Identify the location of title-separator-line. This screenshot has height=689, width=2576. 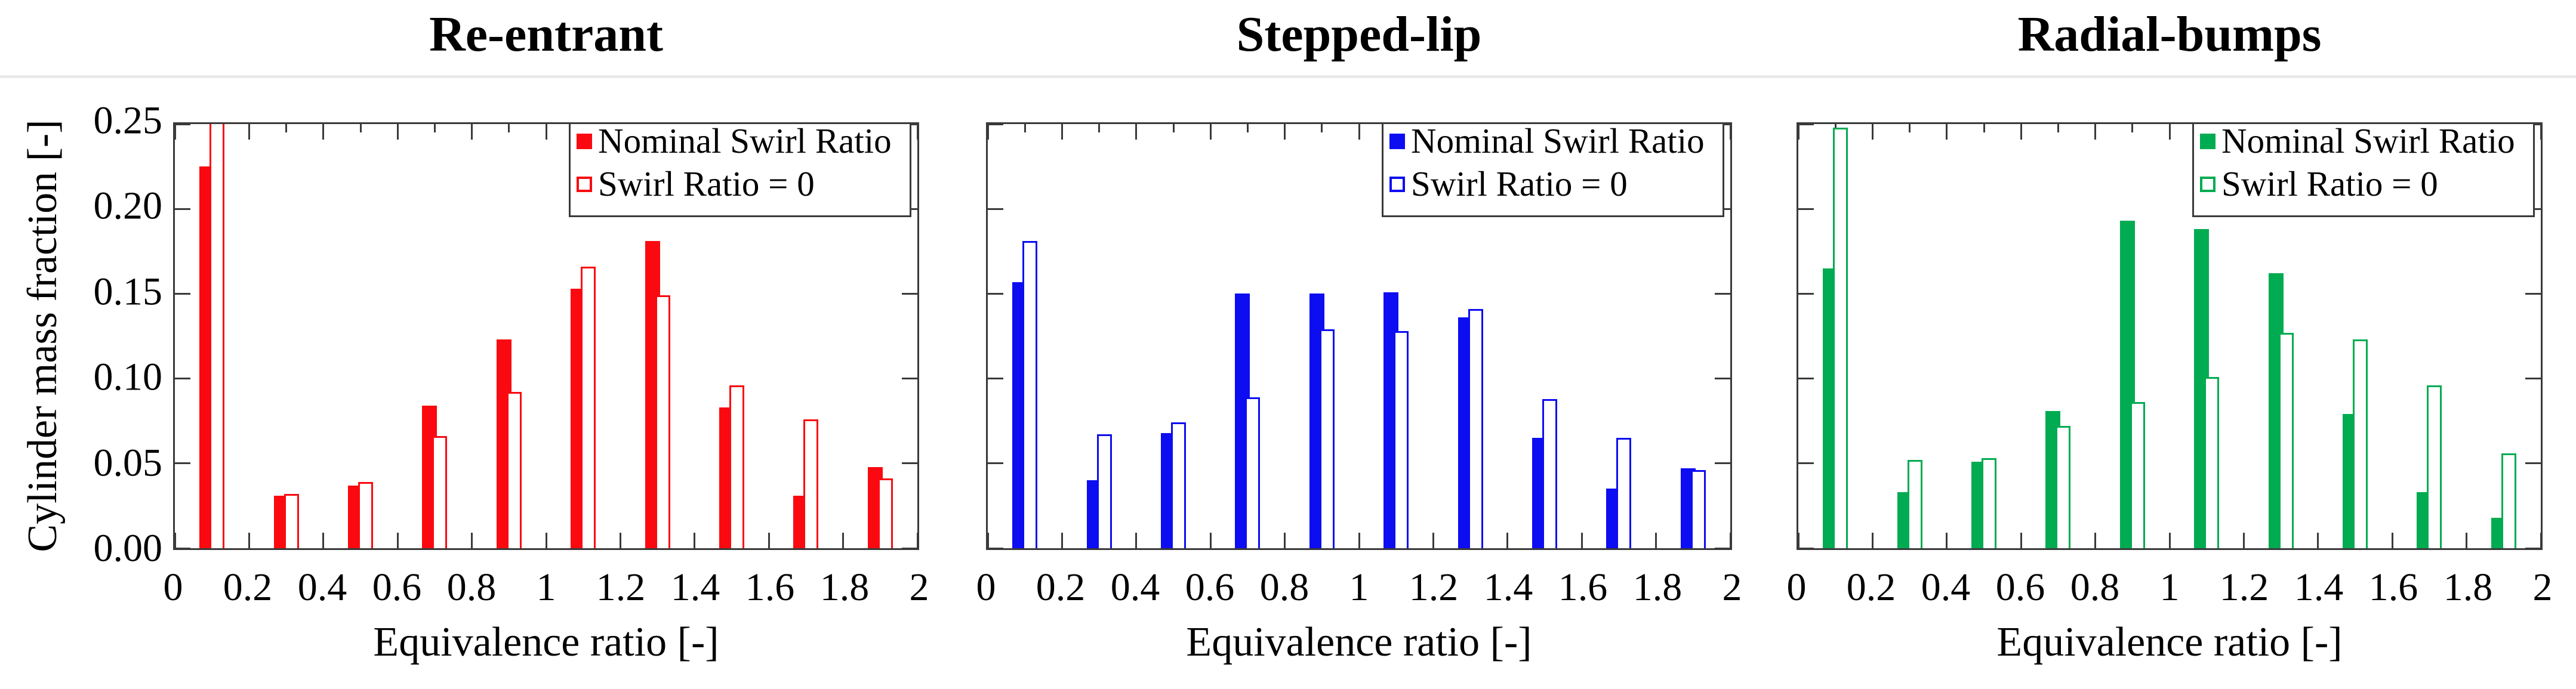
(1288, 76).